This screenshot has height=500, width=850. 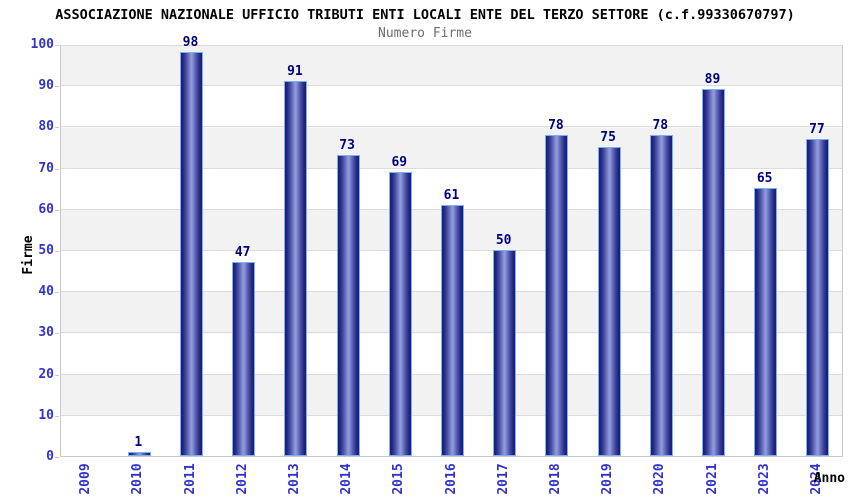 What do you see at coordinates (46, 209) in the screenshot?
I see `y-tick-label-60: 60` at bounding box center [46, 209].